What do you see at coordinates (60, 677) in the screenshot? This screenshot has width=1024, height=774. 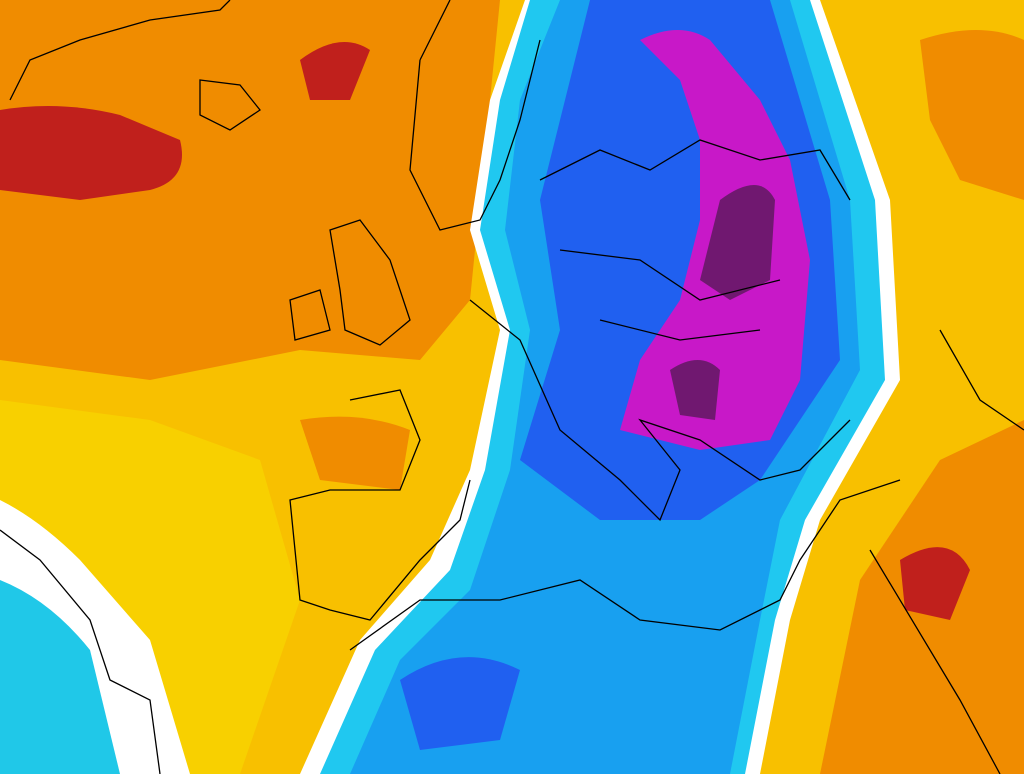 I see `cold-field` at bounding box center [60, 677].